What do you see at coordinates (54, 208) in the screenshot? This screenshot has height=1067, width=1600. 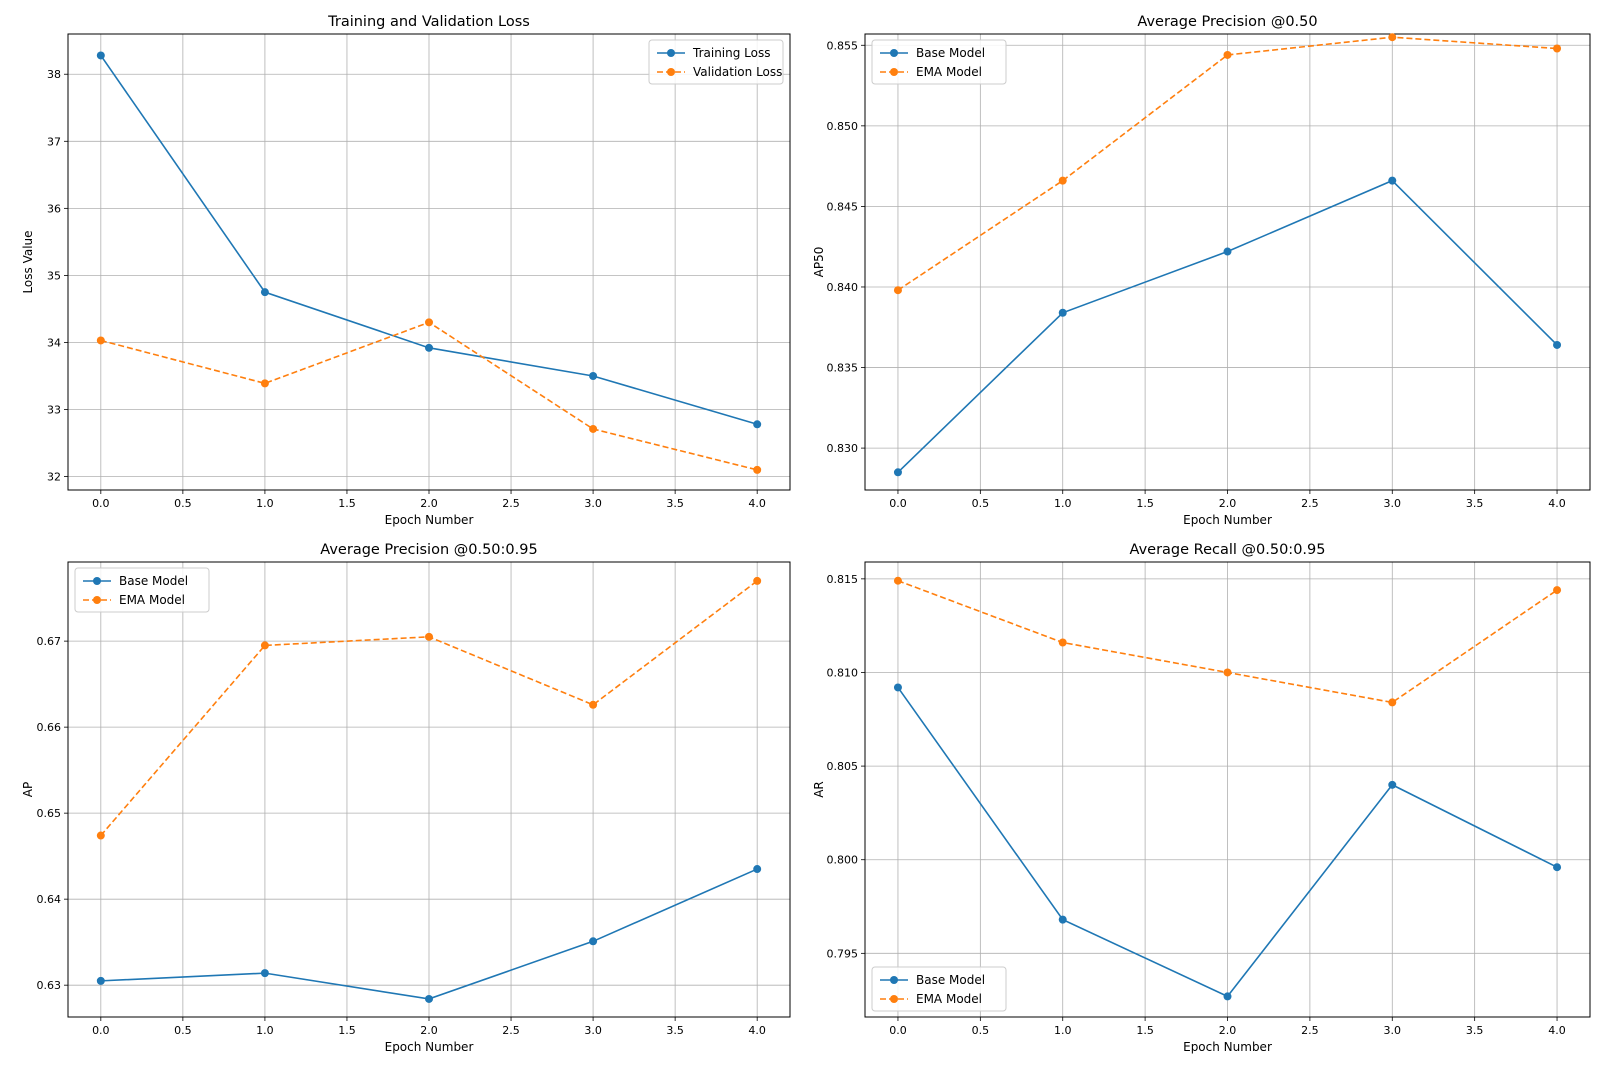 I see `y-tick-label: 36` at bounding box center [54, 208].